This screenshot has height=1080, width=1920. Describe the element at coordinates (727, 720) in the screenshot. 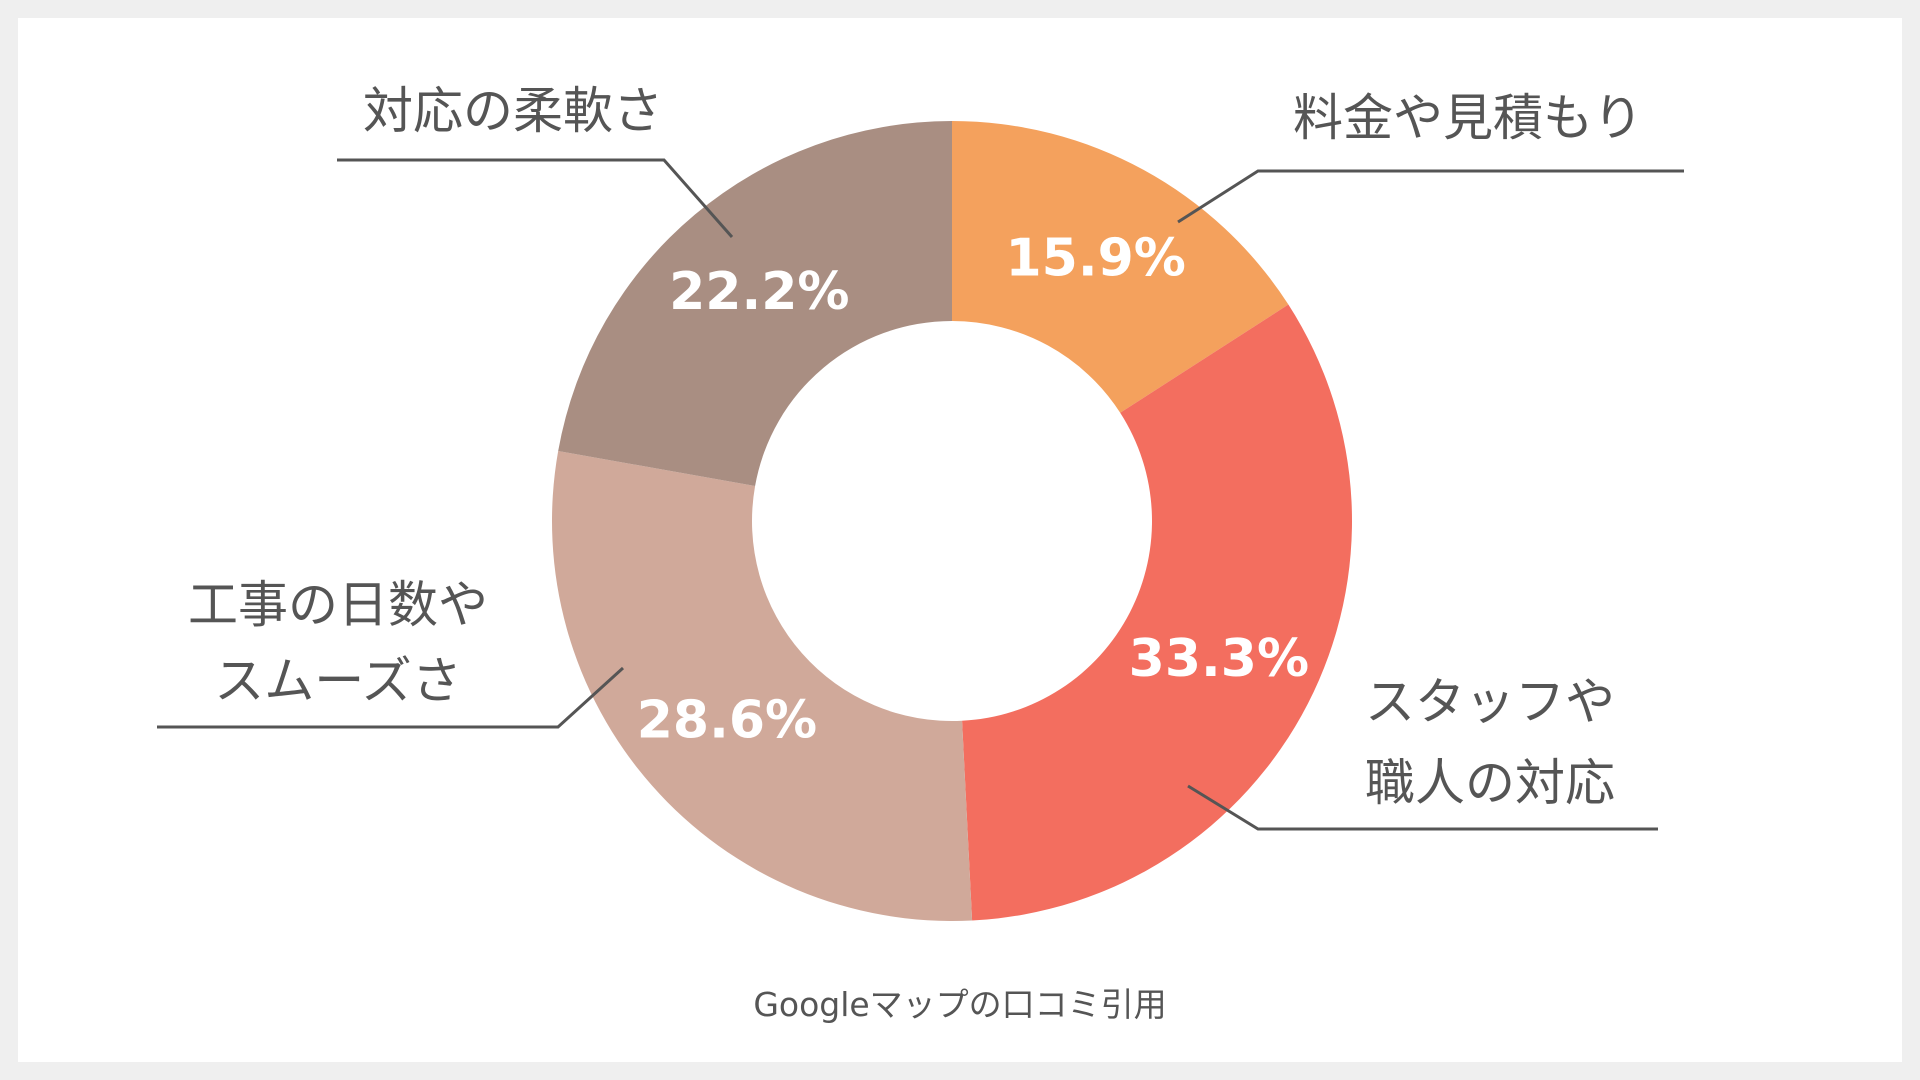

I see `value-label-2: 28.6%` at that location.